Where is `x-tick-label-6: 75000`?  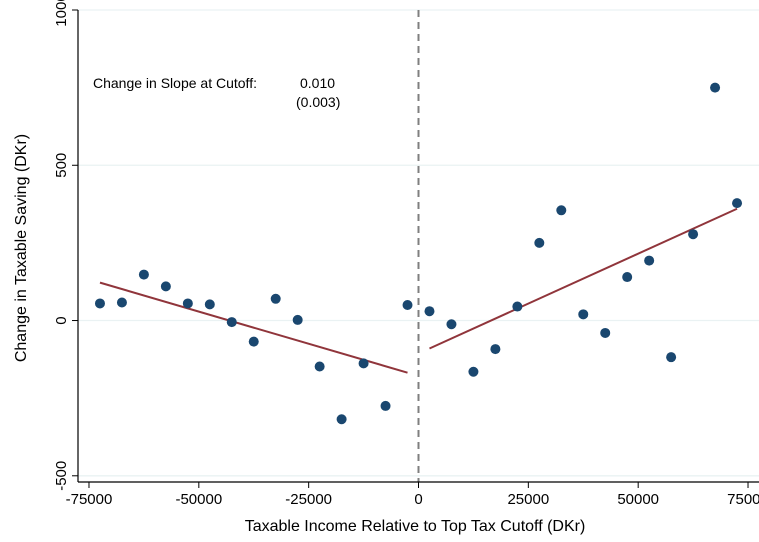
x-tick-label-6: 75000 is located at coordinates (743, 499).